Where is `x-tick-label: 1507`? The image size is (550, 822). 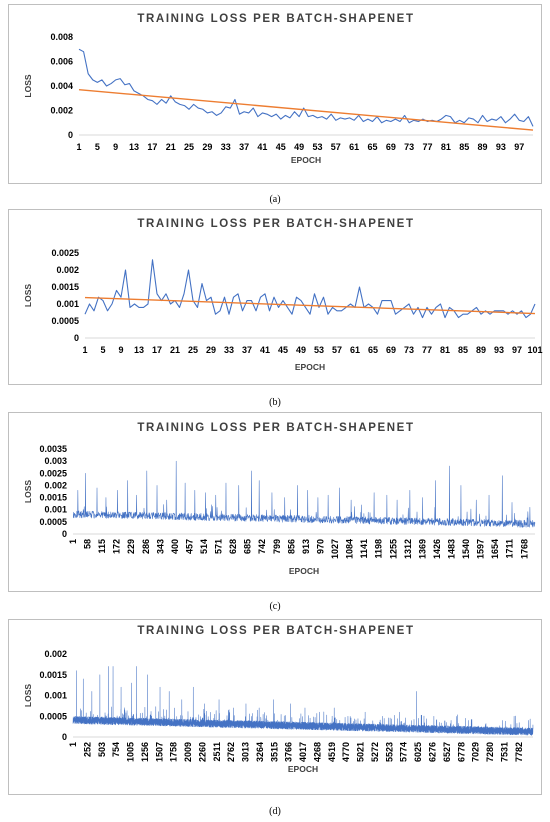 x-tick-label: 1507 is located at coordinates (159, 752).